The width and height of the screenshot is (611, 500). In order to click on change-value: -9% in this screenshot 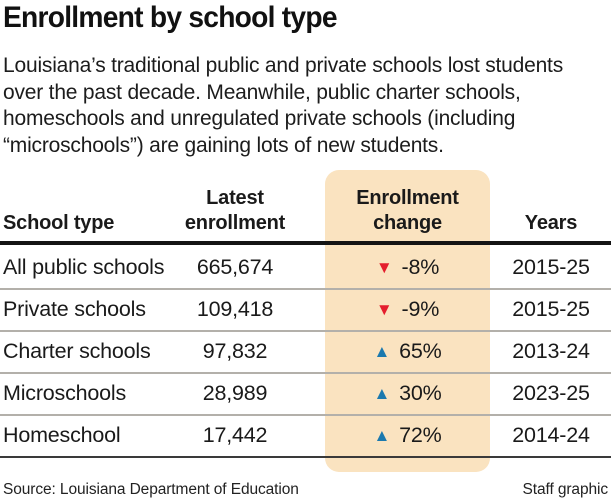, I will do `click(420, 308)`.